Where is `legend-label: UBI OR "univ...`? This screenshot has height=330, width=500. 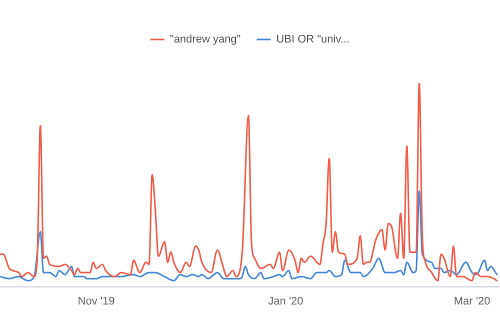 legend-label: UBI OR "univ... is located at coordinates (313, 40).